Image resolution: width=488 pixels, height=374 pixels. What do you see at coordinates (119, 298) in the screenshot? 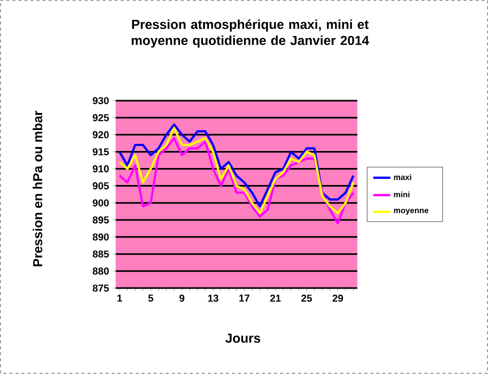
I see `x-tick-label: 1` at bounding box center [119, 298].